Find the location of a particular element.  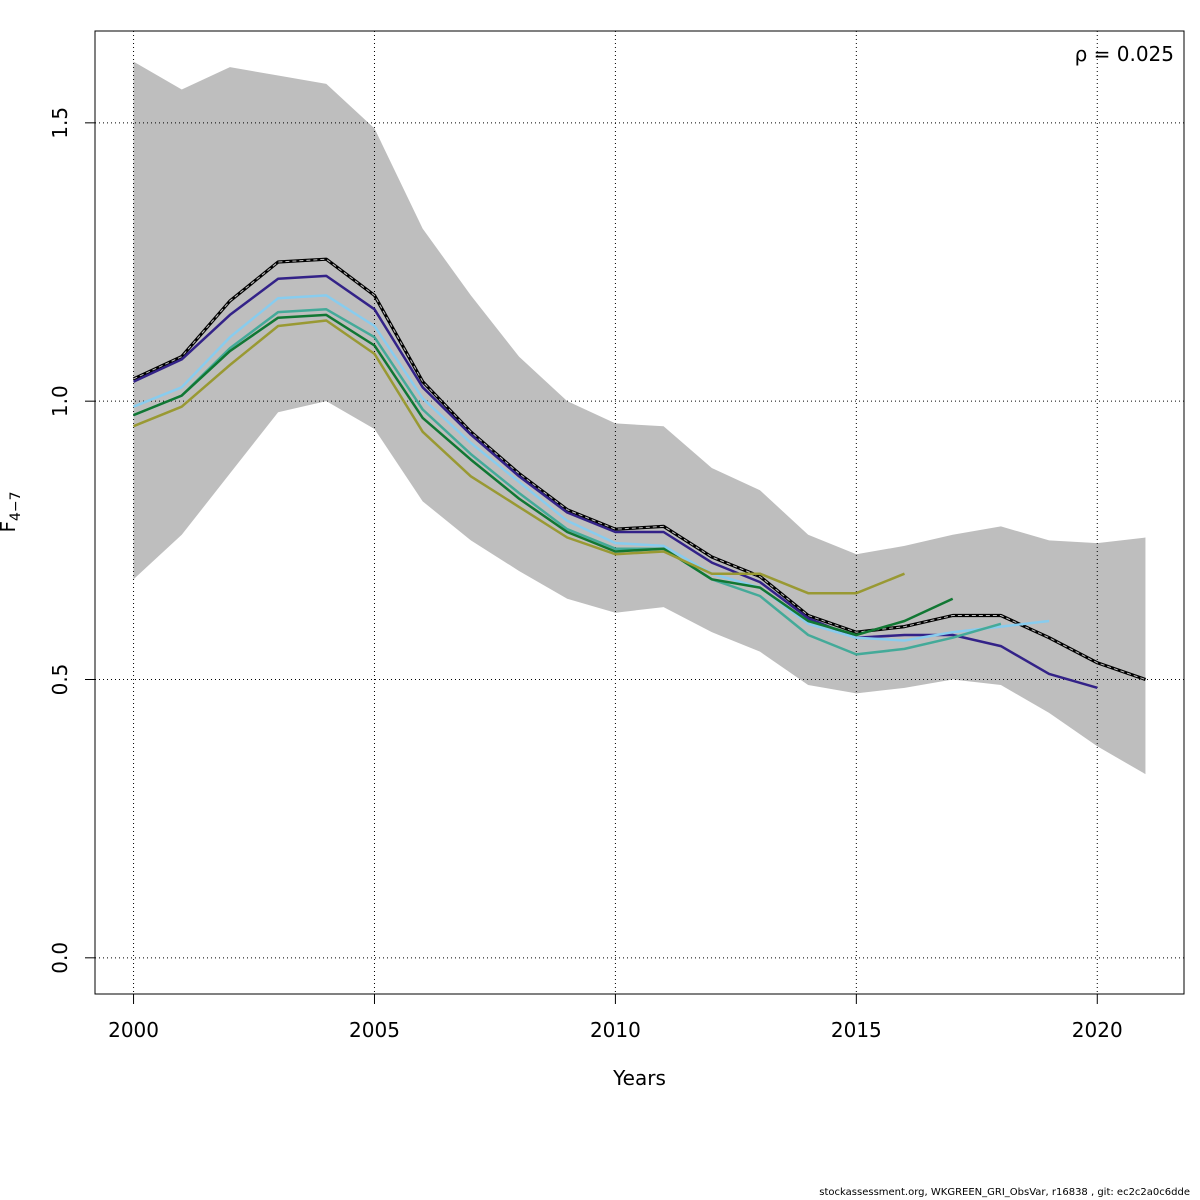

x-tick-label: 2005 is located at coordinates (374, 1030).